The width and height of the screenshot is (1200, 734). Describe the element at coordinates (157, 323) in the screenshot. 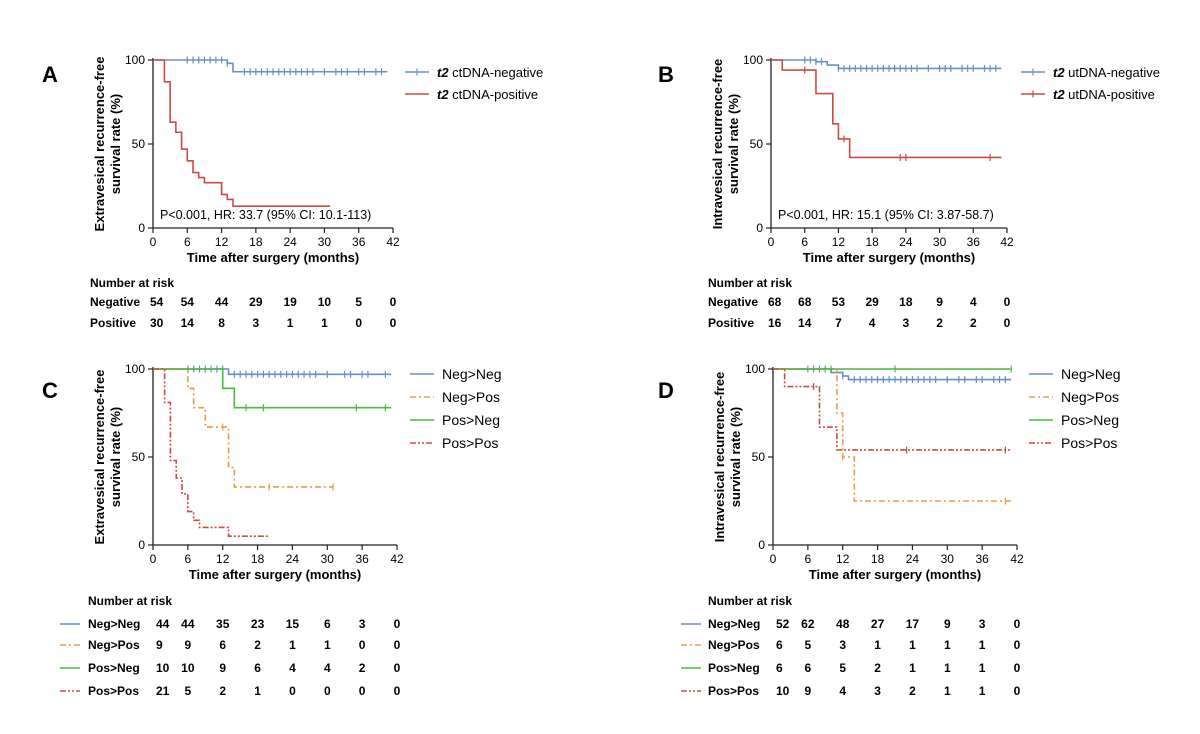

I see `risk-value: 30` at that location.